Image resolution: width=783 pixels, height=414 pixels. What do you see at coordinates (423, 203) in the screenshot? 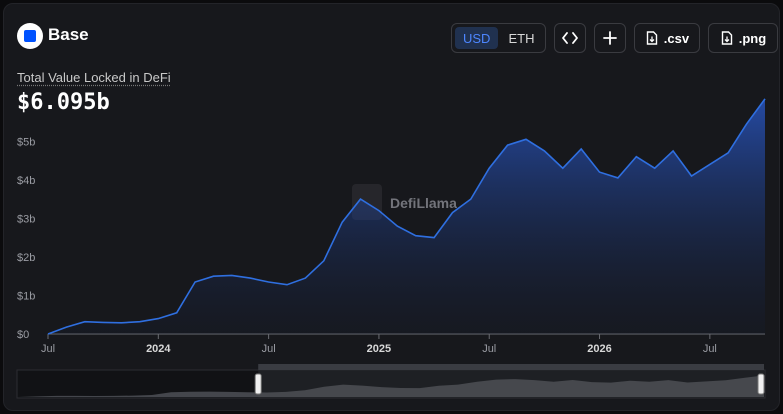
I see `watermark-text: DefiLlama` at bounding box center [423, 203].